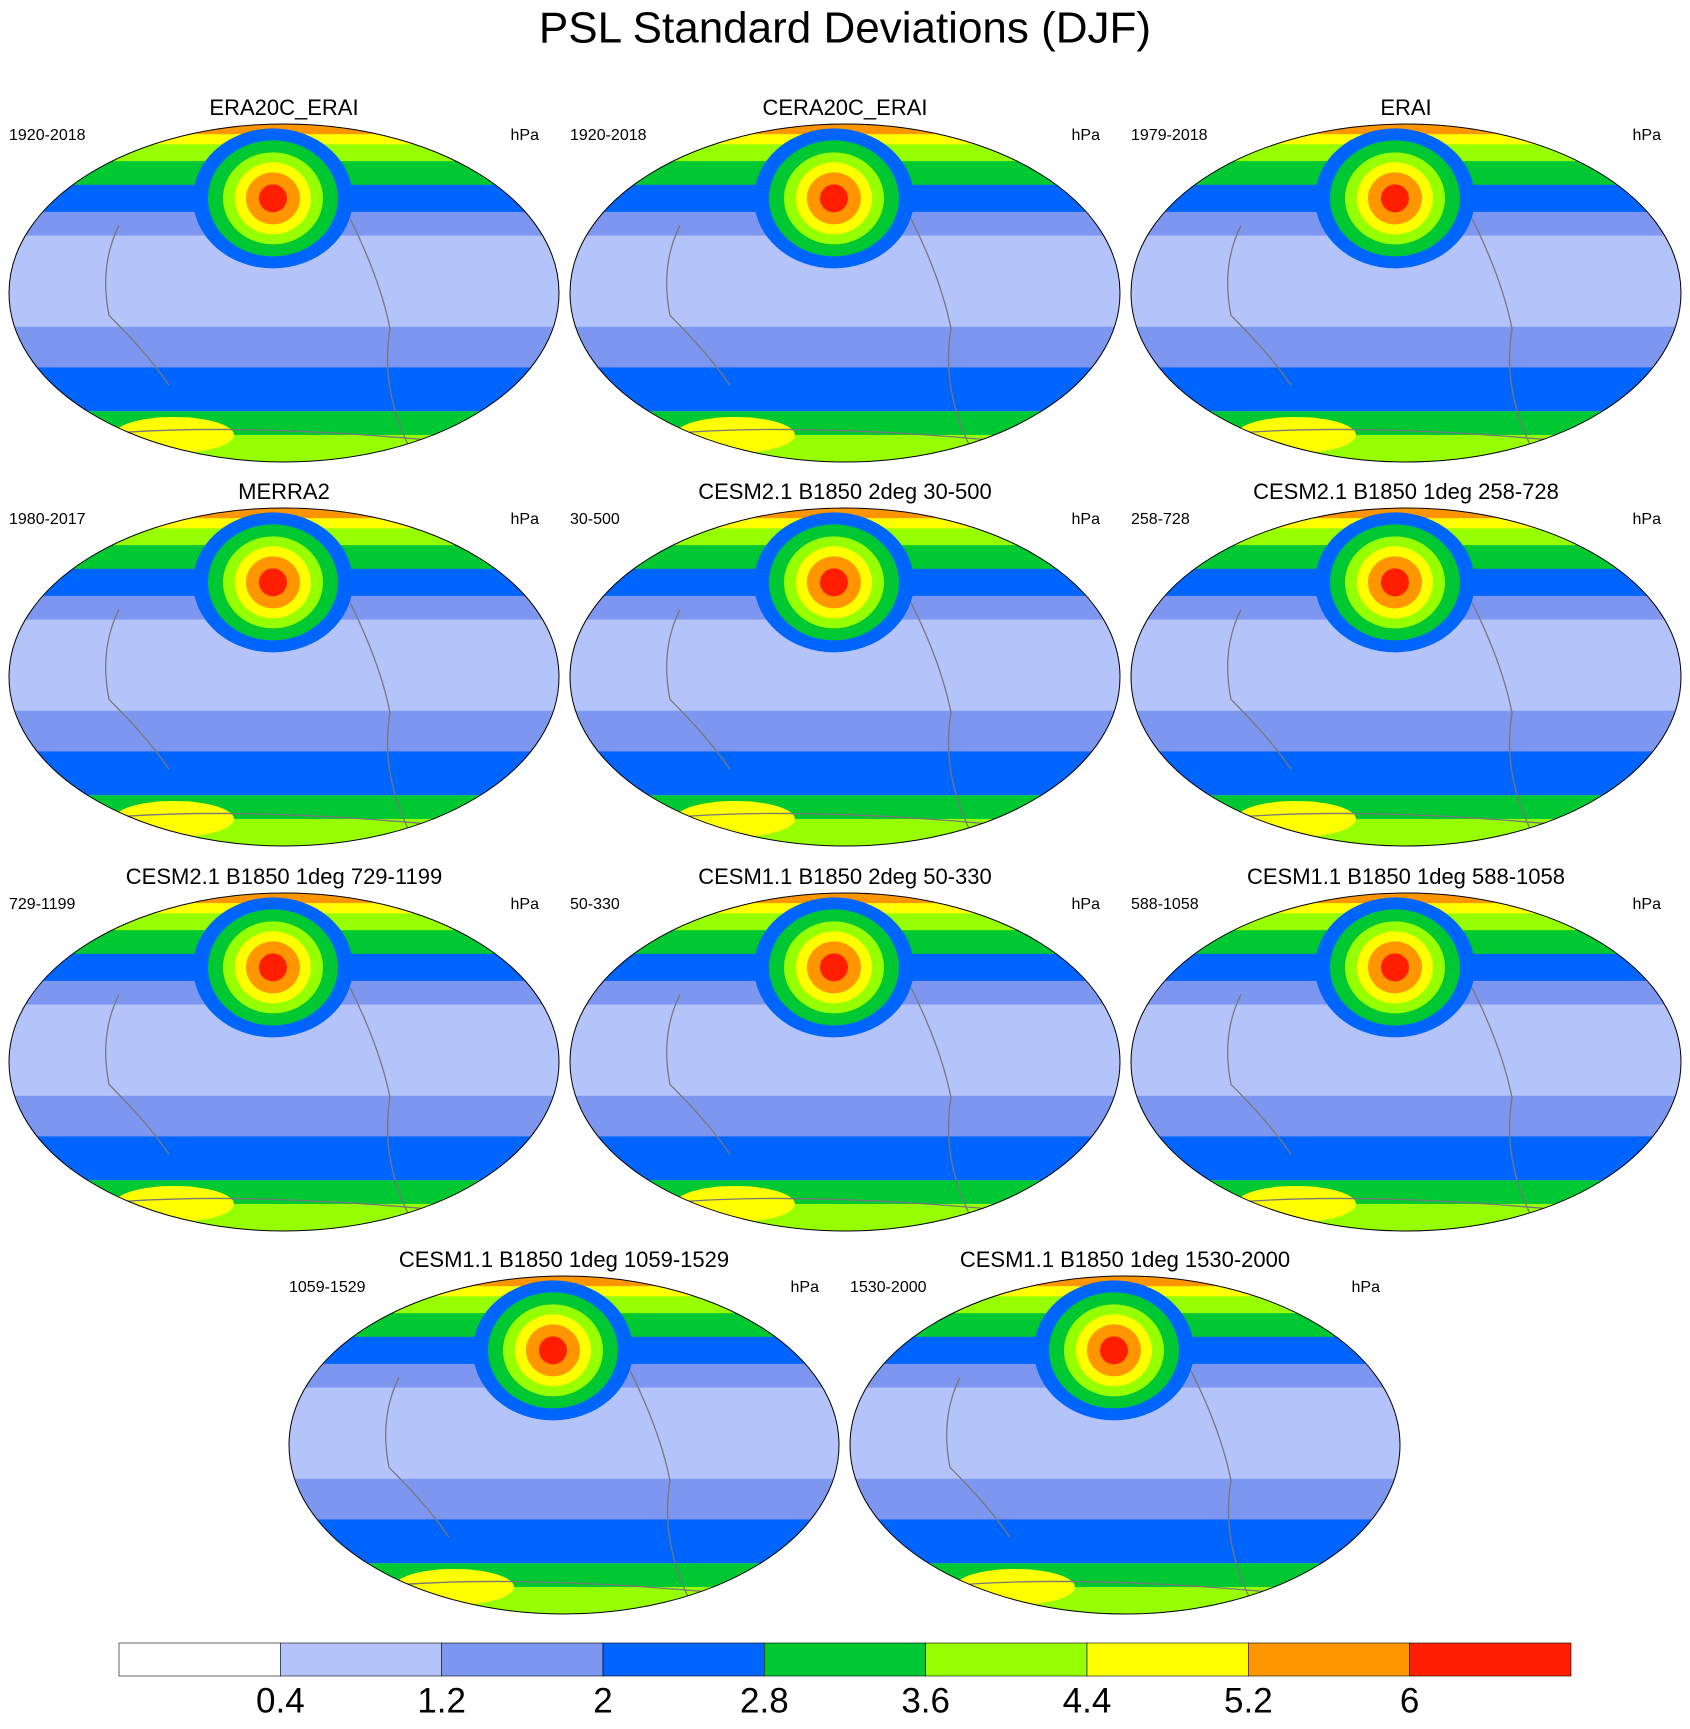  I want to click on colorbar-label: 2, so click(602, 1700).